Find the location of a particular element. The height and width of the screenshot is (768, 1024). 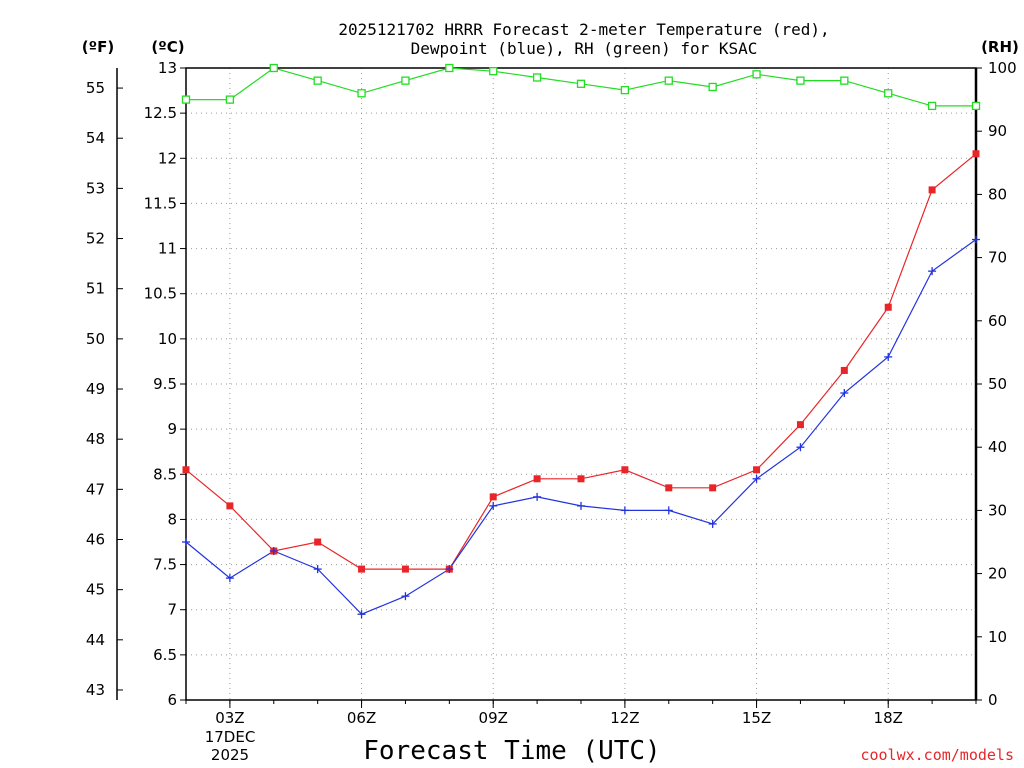

x-tick-label: 03Z is located at coordinates (229, 718).